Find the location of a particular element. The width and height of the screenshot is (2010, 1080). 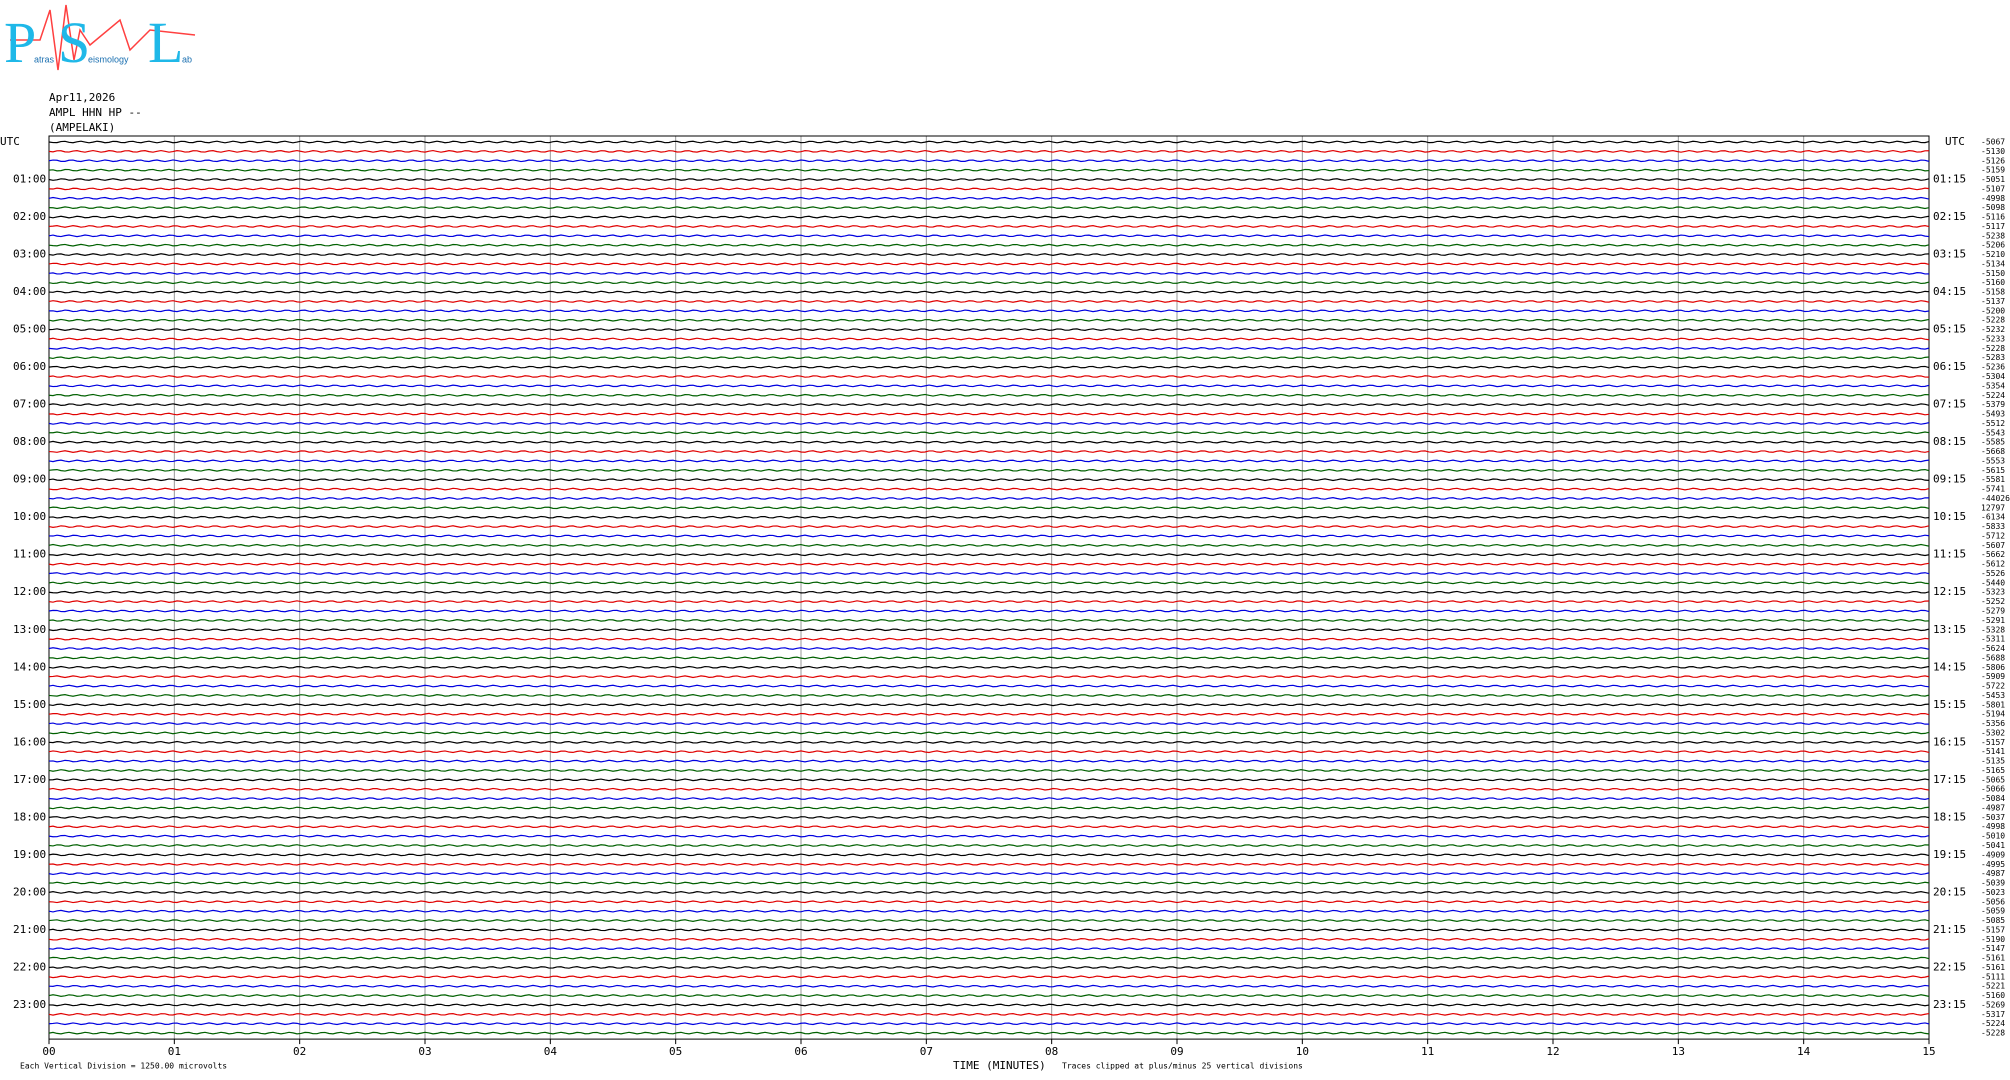

x-tick-label: 05 is located at coordinates (675, 1051).